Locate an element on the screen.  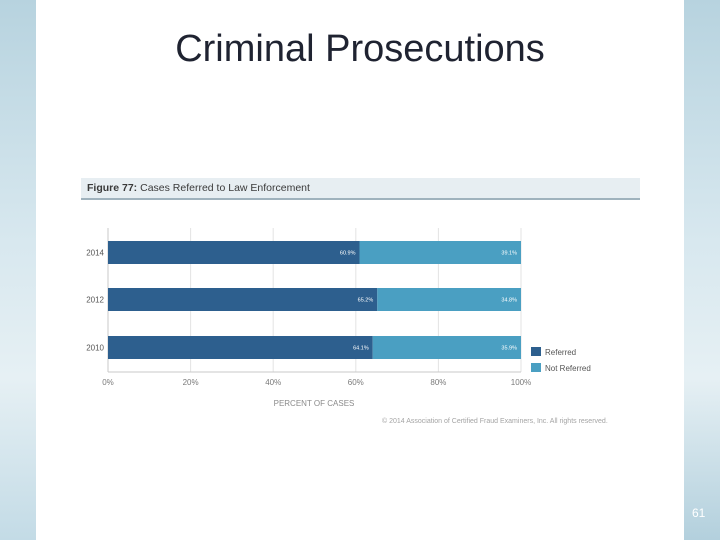
y-category-label: 2014 is located at coordinates (95, 253).